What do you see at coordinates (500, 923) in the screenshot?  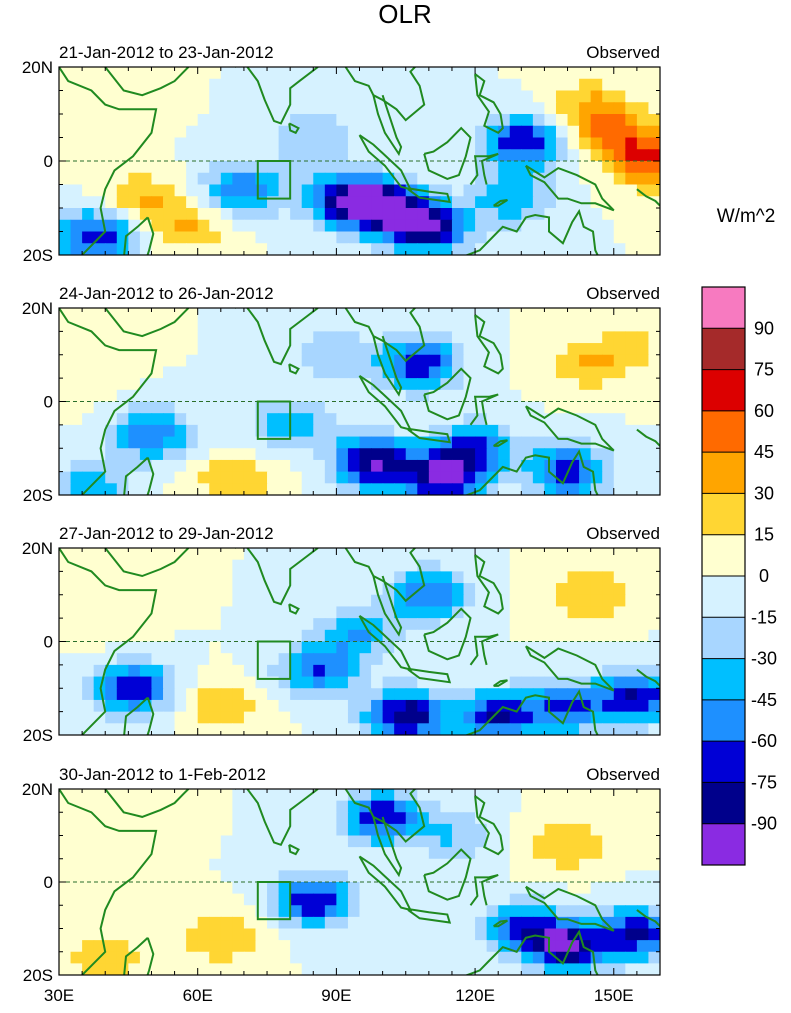 I see `timor-coast` at bounding box center [500, 923].